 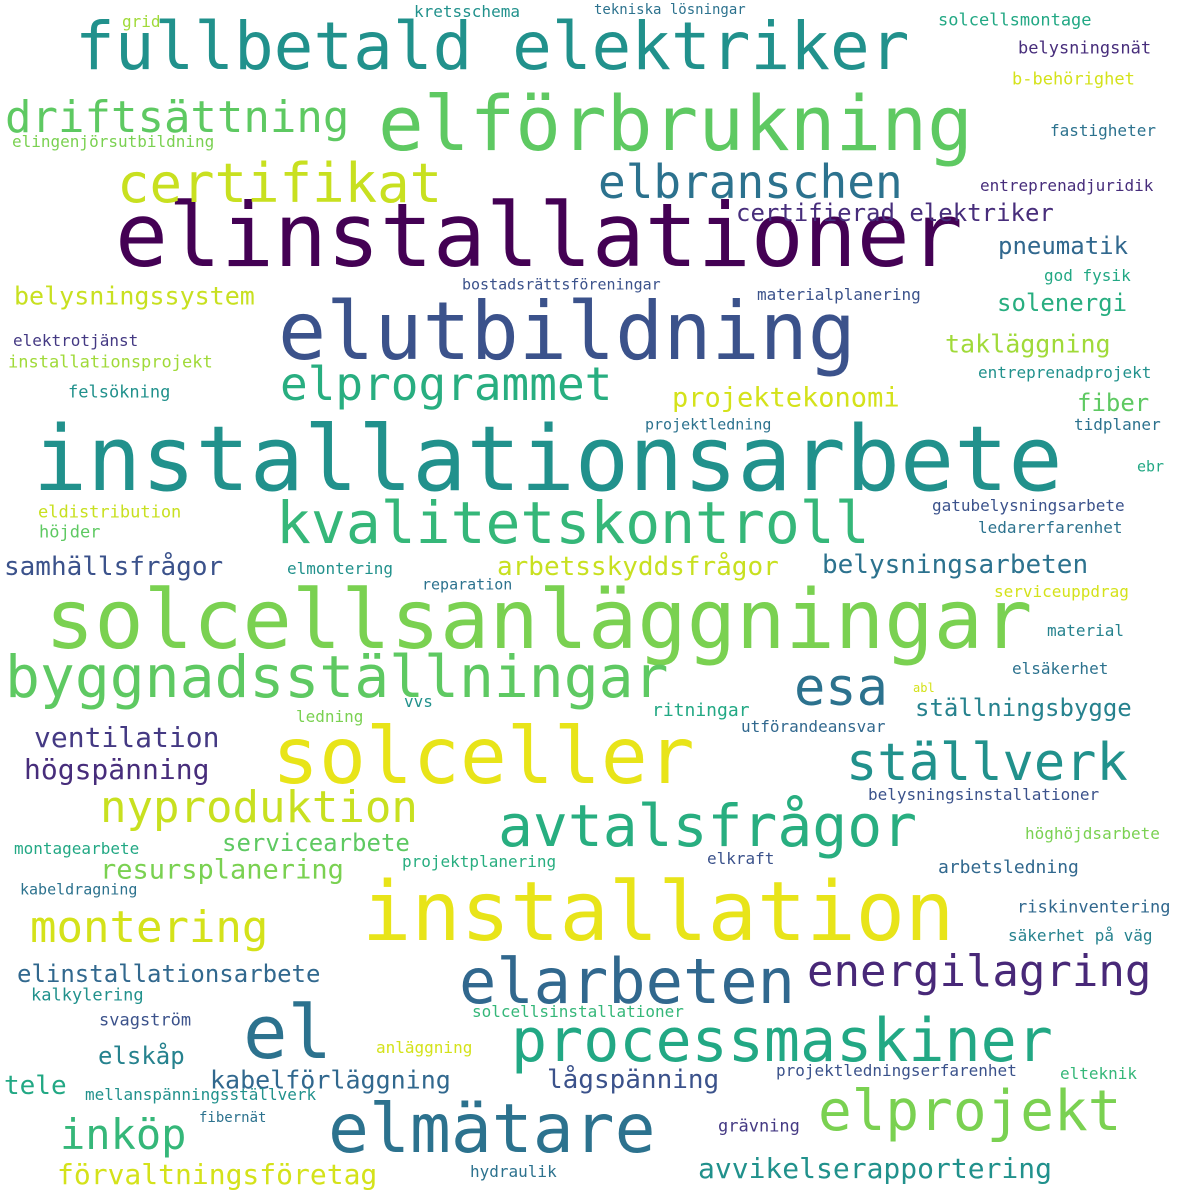 I want to click on word-cloud-term: vvs, so click(x=418, y=701).